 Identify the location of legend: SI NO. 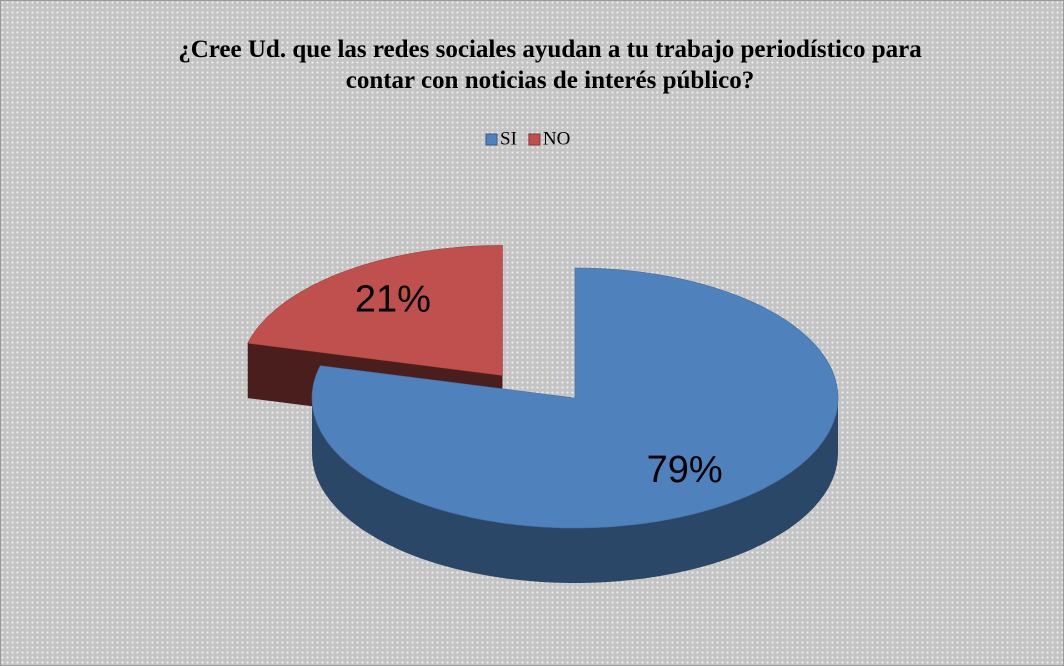
(527, 138).